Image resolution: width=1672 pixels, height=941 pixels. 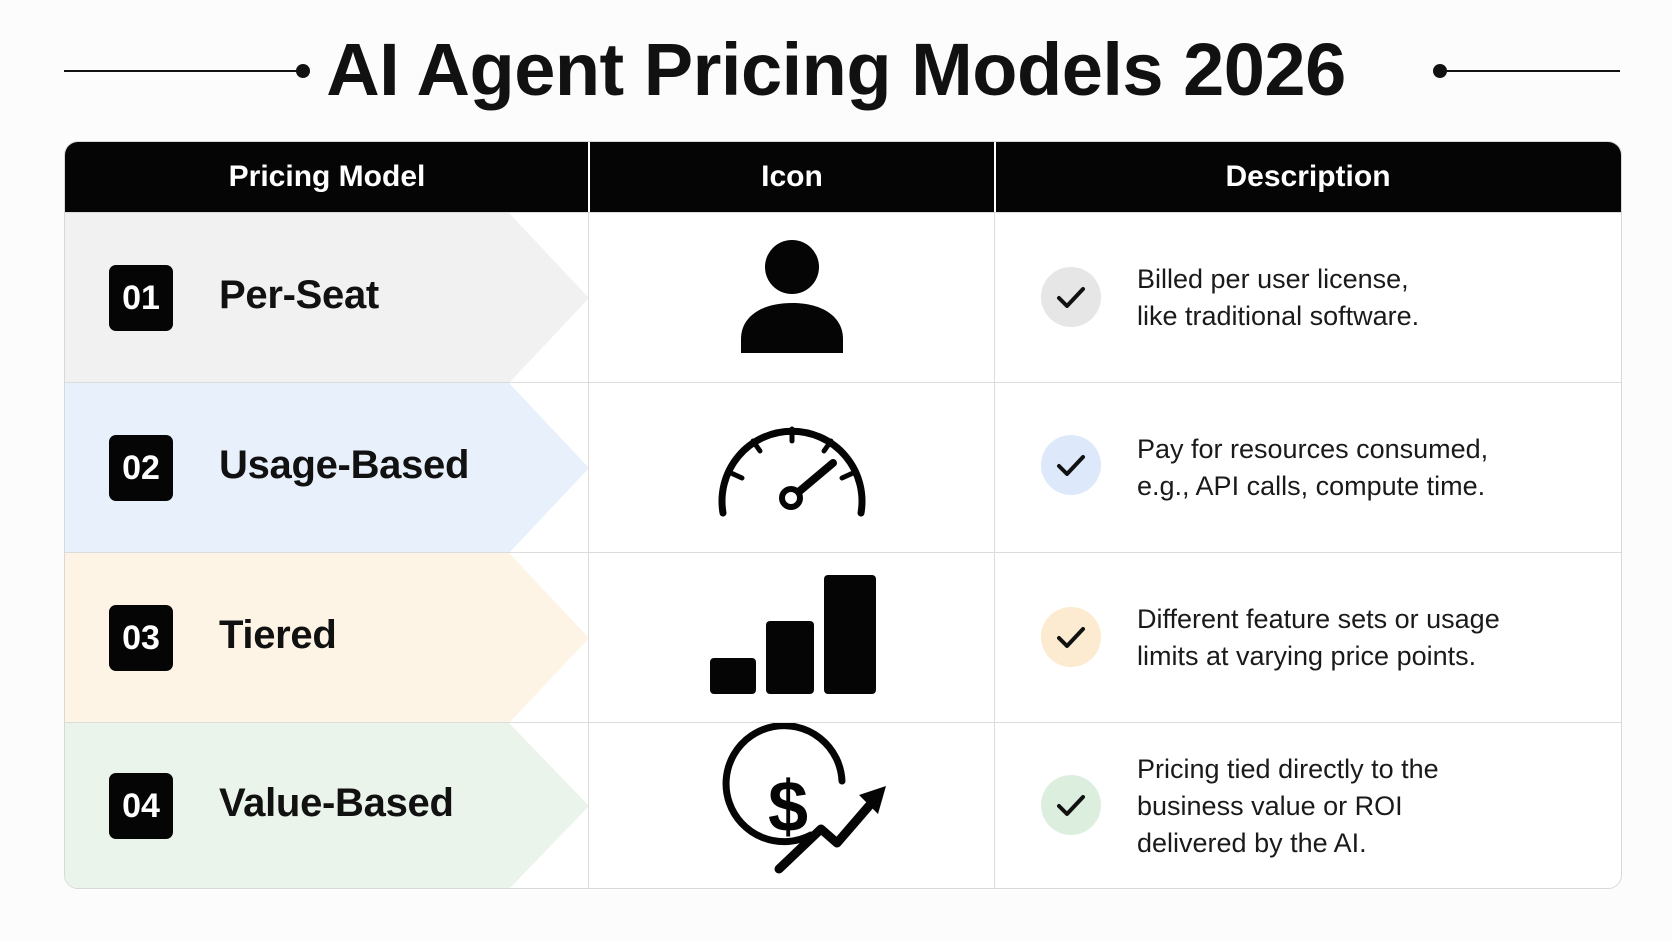 I want to click on header-description: Description, so click(x=1308, y=176).